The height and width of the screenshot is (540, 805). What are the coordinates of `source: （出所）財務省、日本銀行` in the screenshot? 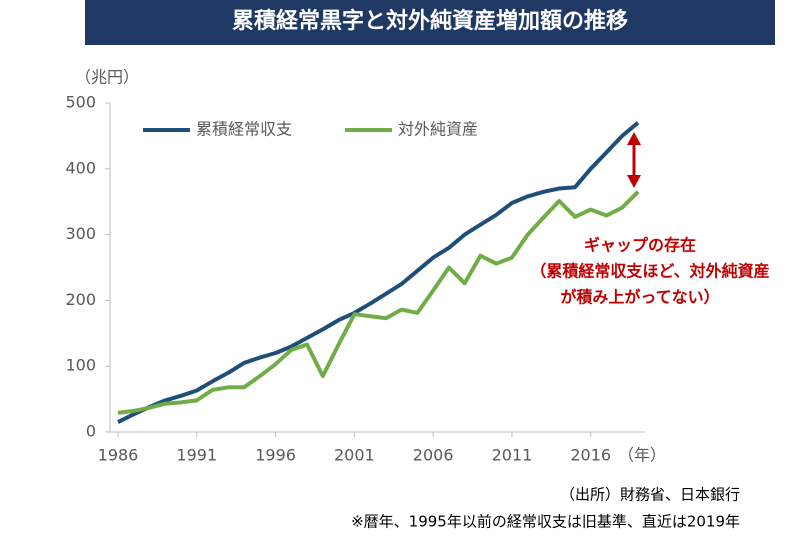 It's located at (650, 495).